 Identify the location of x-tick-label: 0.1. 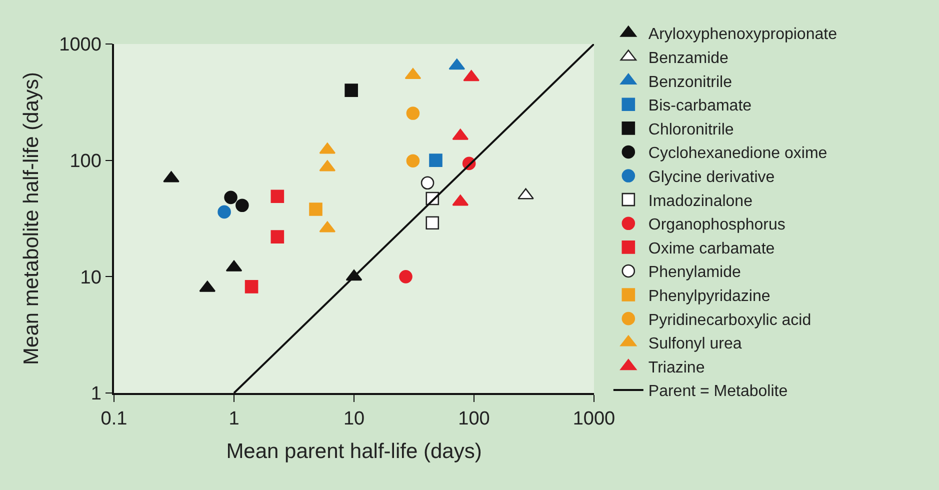
(114, 419).